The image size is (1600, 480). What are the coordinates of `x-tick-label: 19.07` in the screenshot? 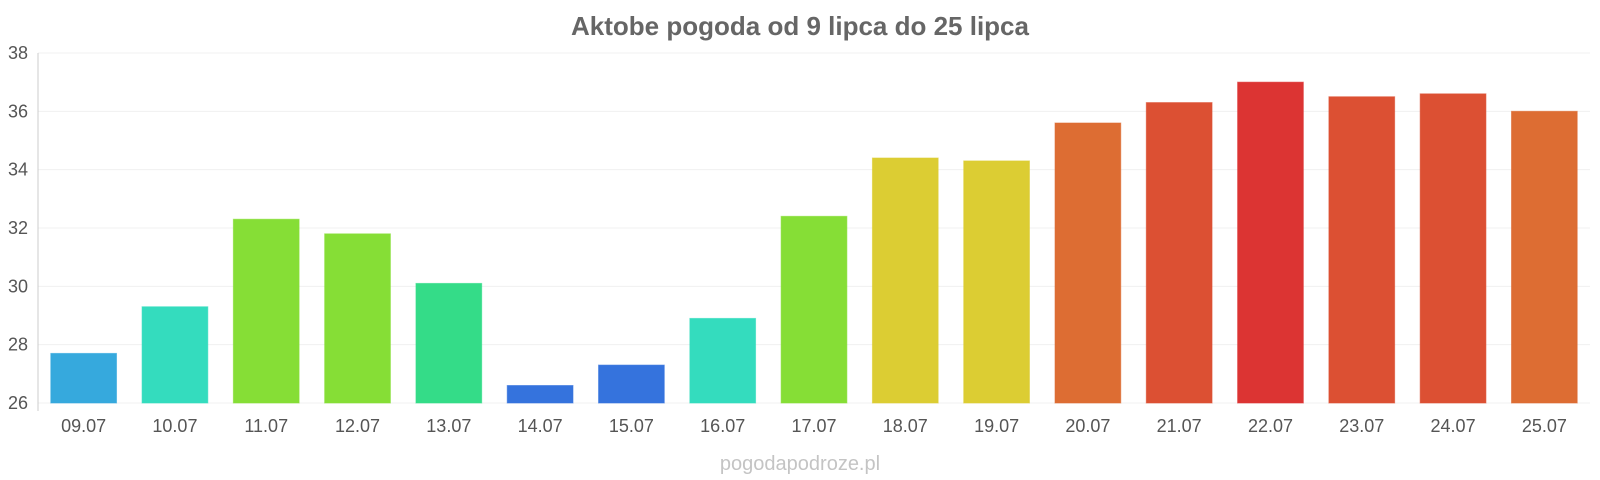 It's located at (996, 426).